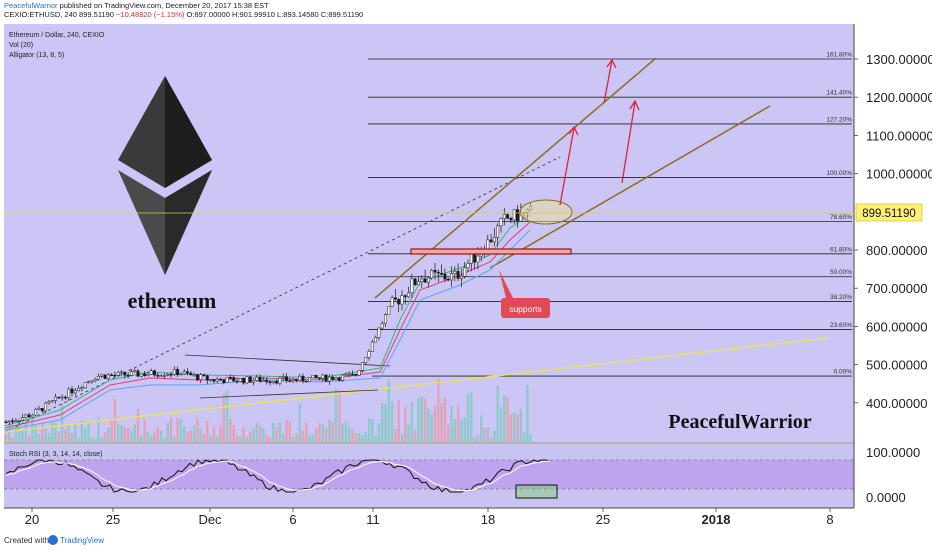 This screenshot has height=550, width=932. I want to click on price-tick-3: 1000.00000, so click(899, 174).